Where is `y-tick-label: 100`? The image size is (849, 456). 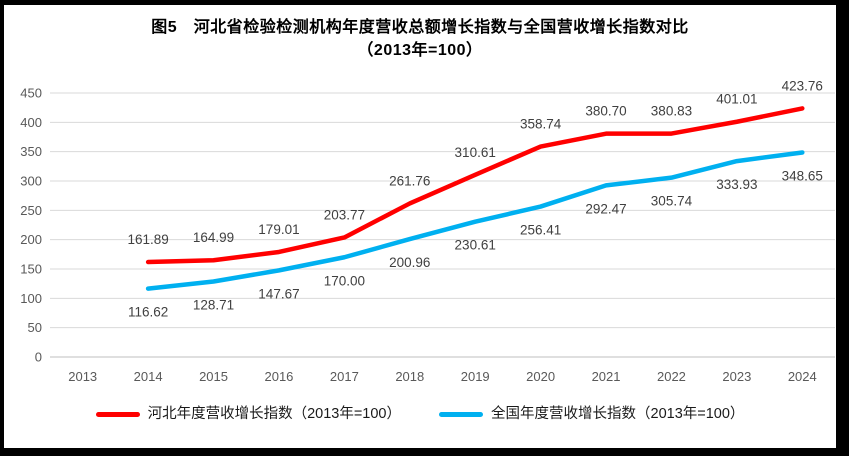
y-tick-label: 100 is located at coordinates (31, 298).